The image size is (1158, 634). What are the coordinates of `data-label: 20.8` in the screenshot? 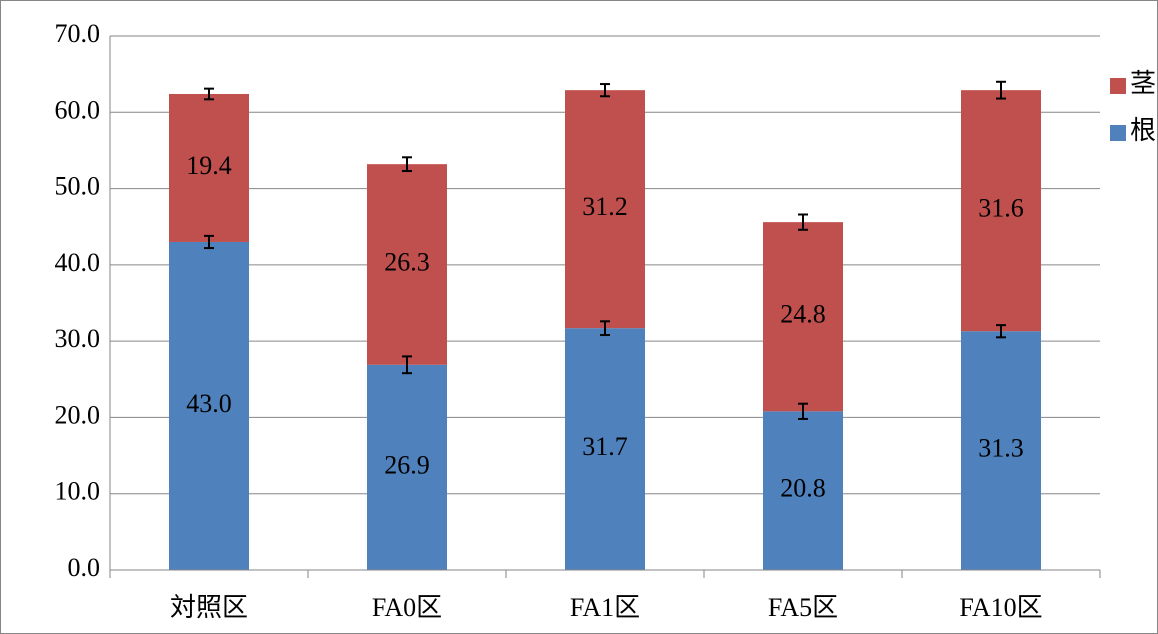 It's located at (803, 488).